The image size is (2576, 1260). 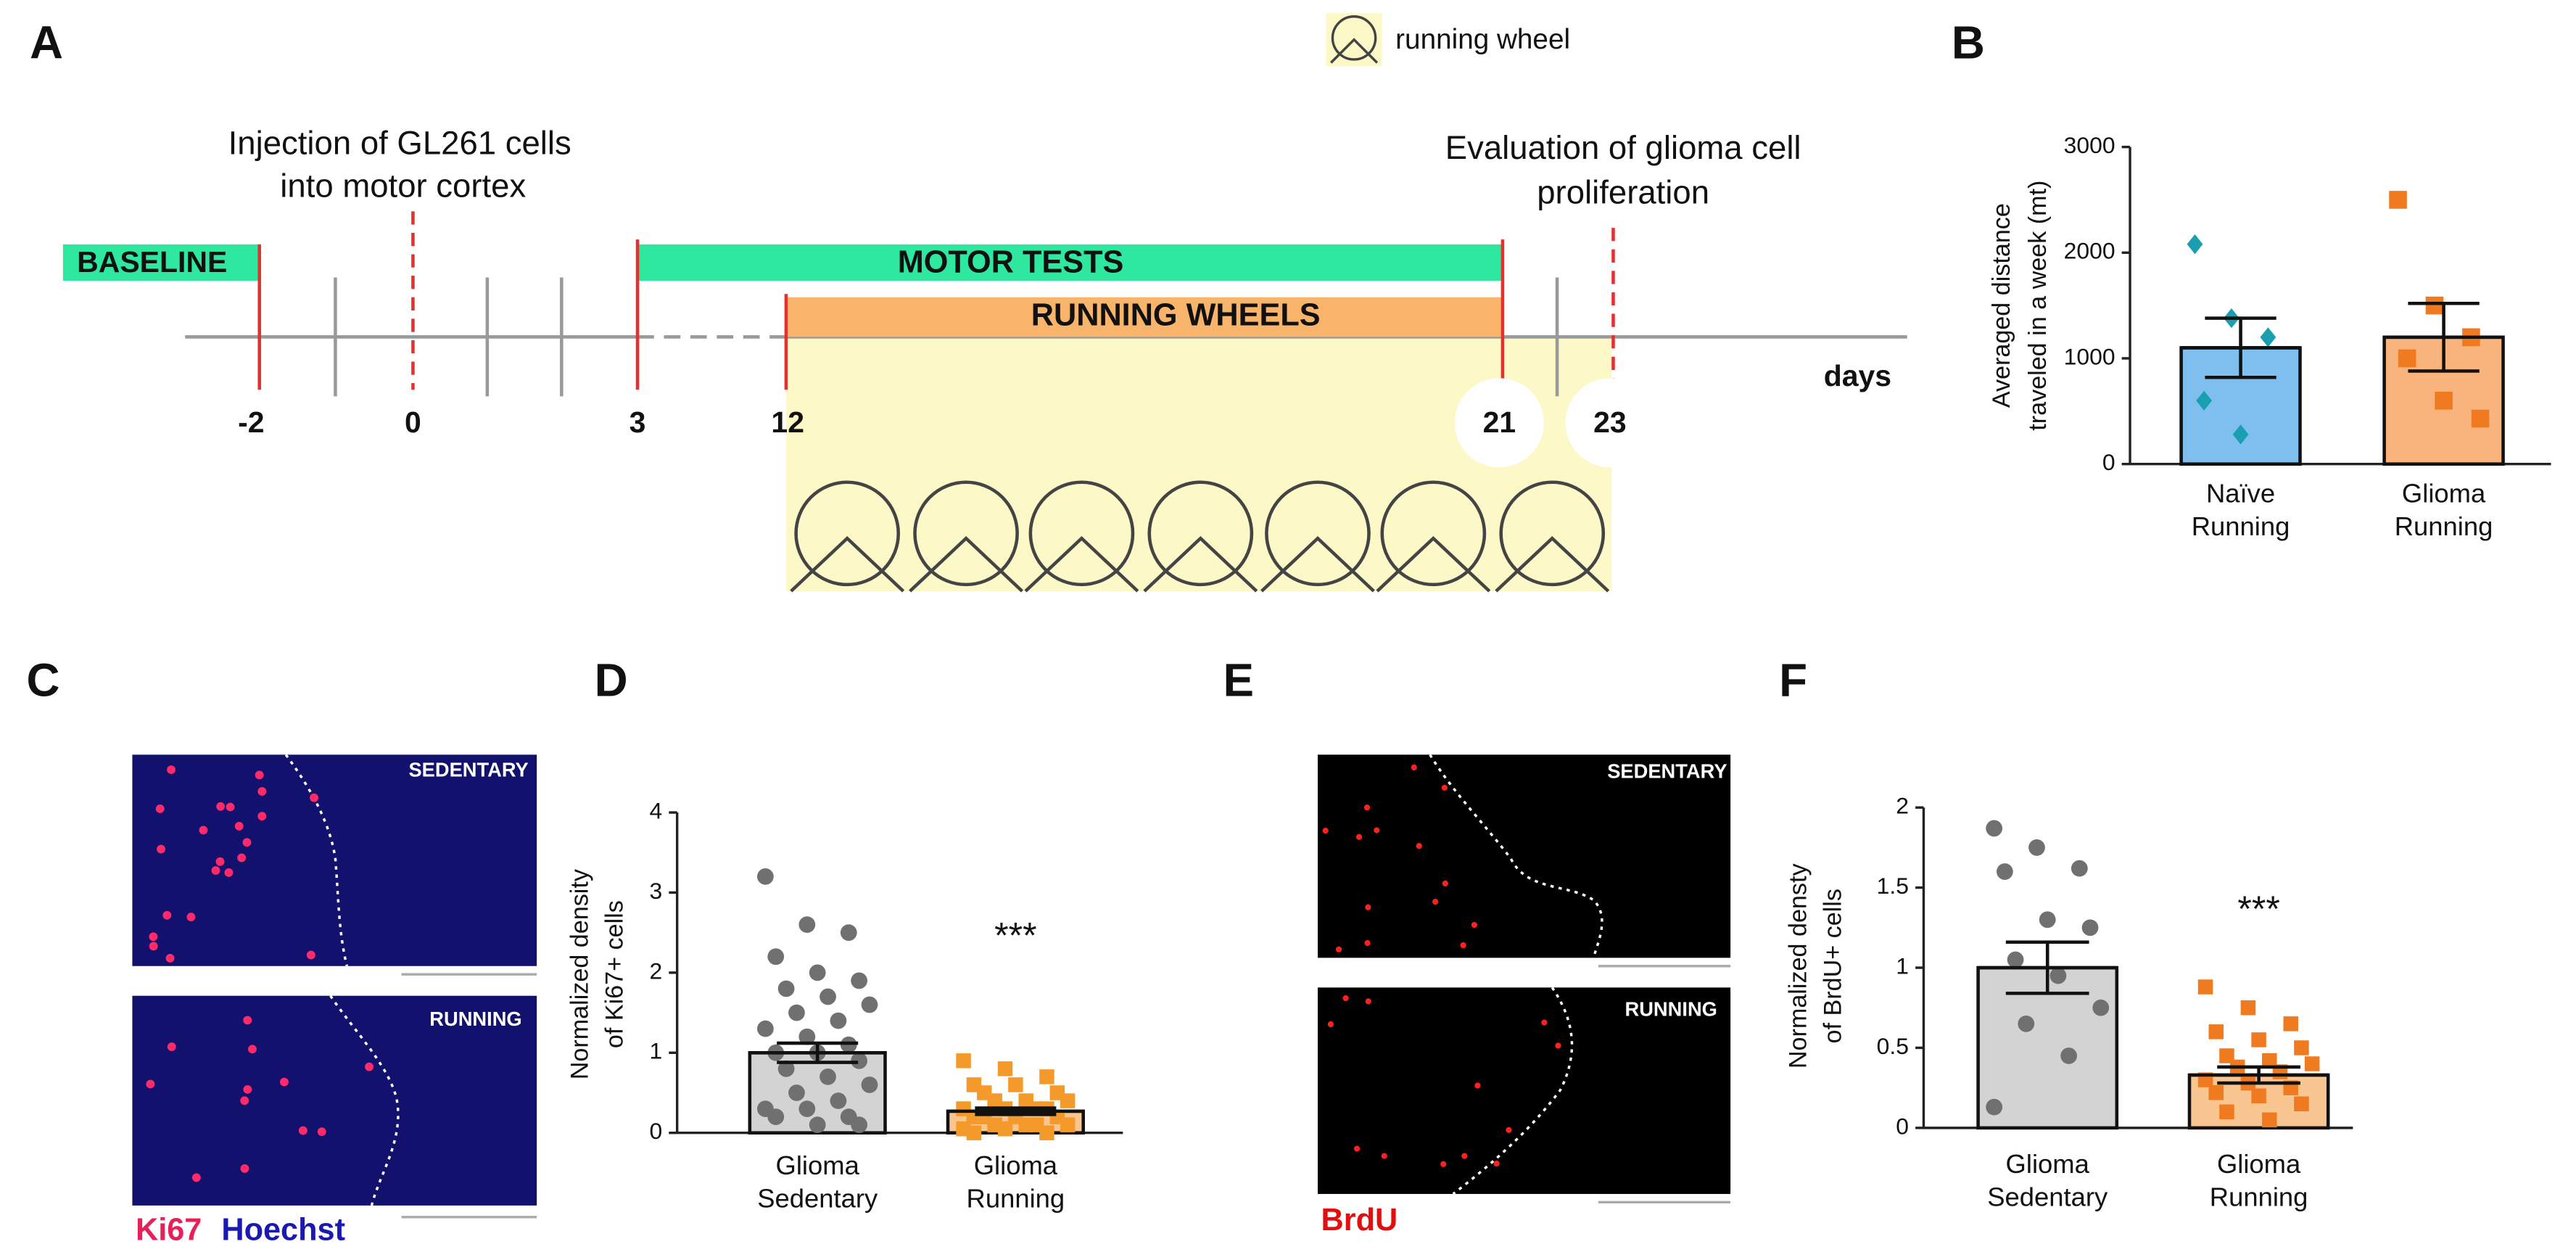 What do you see at coordinates (334, 1100) in the screenshot?
I see `micrograph` at bounding box center [334, 1100].